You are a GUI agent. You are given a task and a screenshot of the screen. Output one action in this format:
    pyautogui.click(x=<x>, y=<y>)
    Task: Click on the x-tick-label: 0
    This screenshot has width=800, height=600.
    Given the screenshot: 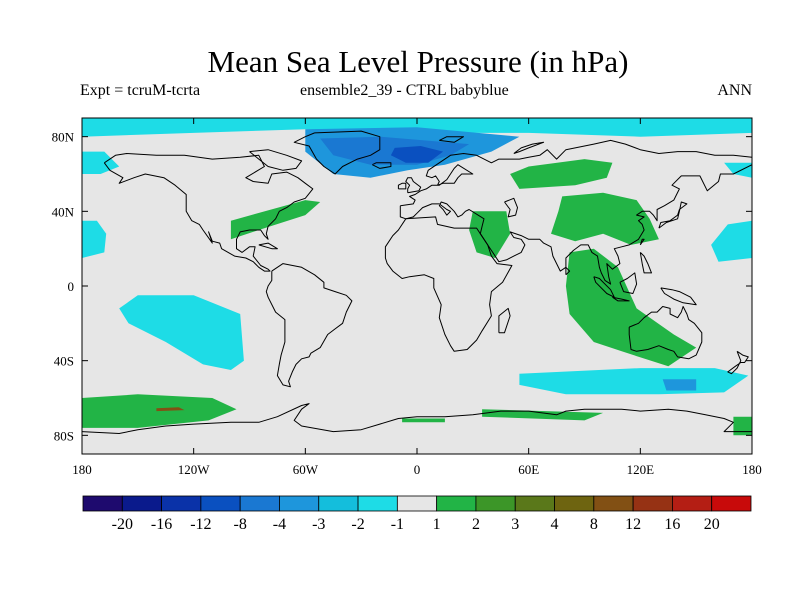 What is the action you would take?
    pyautogui.click(x=417, y=469)
    